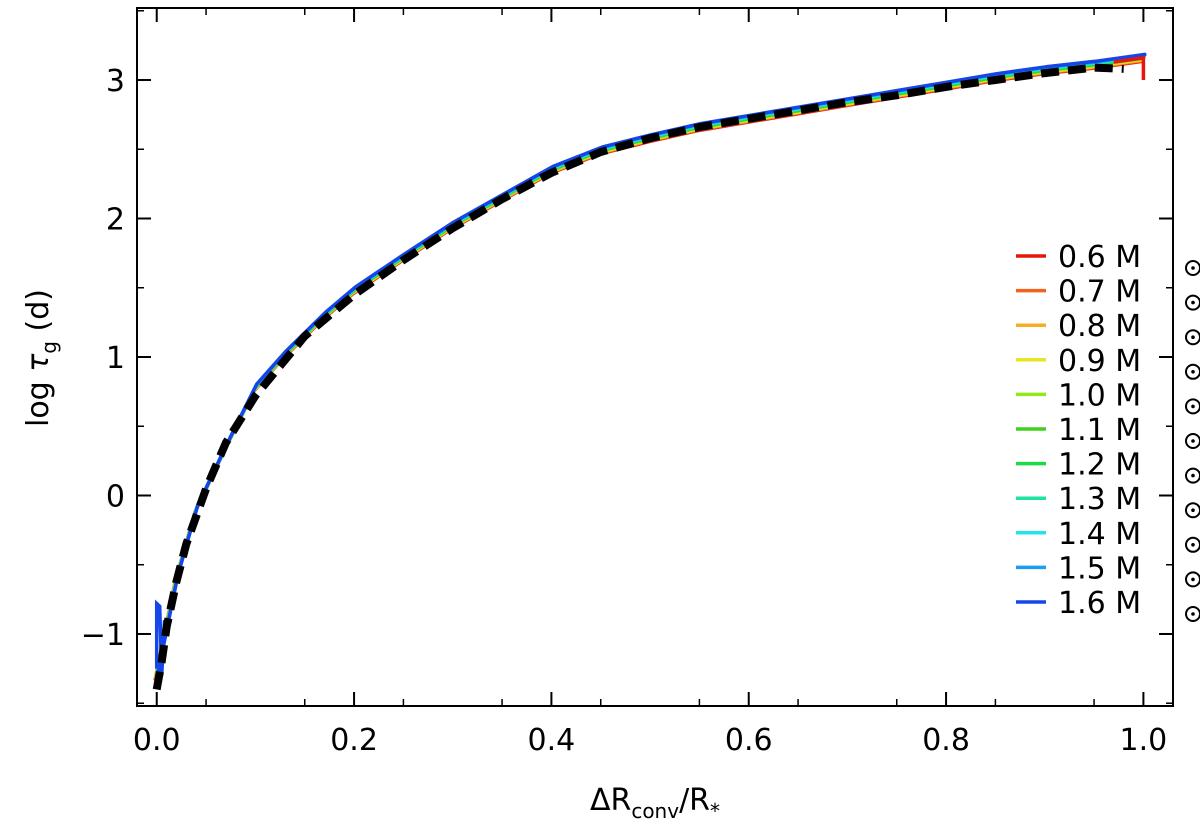 This screenshot has height=823, width=1200. What do you see at coordinates (610, 800) in the screenshot?
I see `x-axis-label-base: ΔR` at bounding box center [610, 800].